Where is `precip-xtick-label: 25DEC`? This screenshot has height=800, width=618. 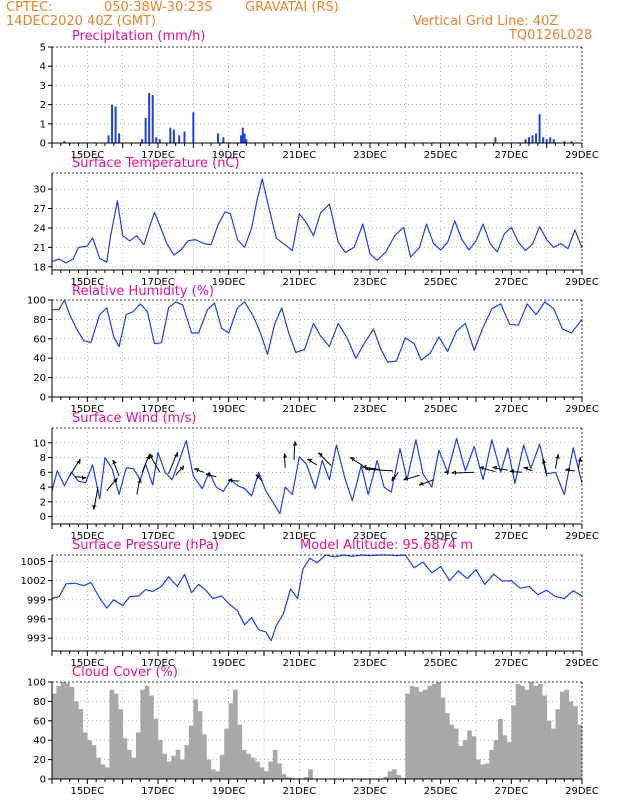 precip-xtick-label: 25DEC is located at coordinates (441, 155).